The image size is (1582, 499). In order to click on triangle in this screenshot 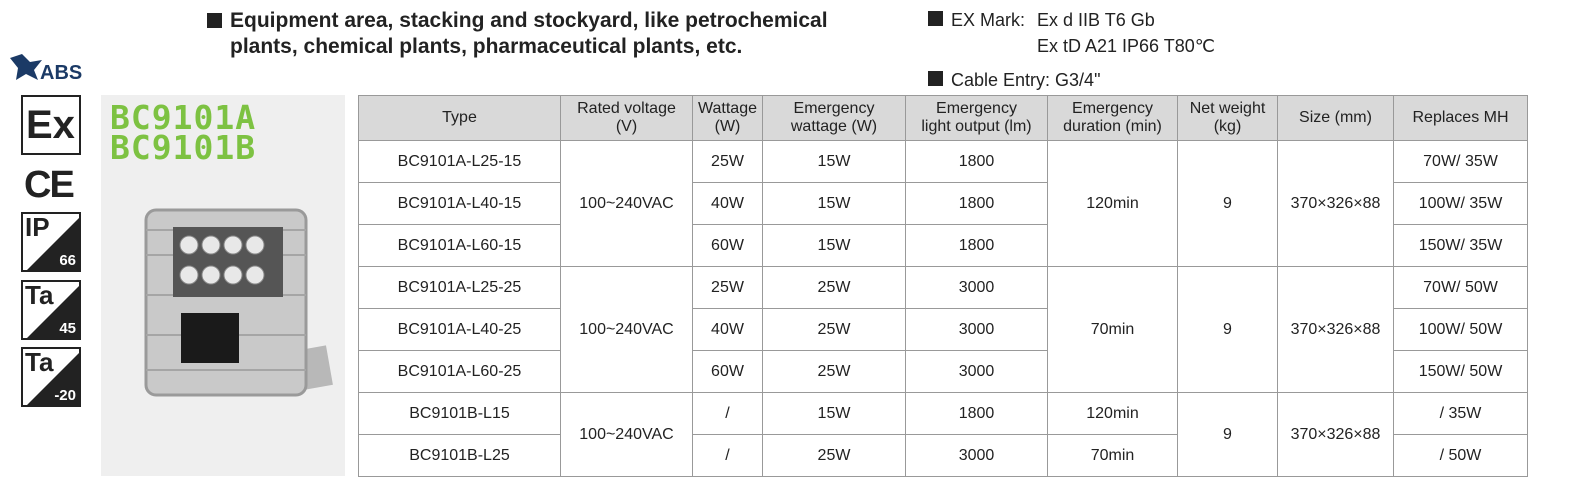, I will do `click(53, 379)`.